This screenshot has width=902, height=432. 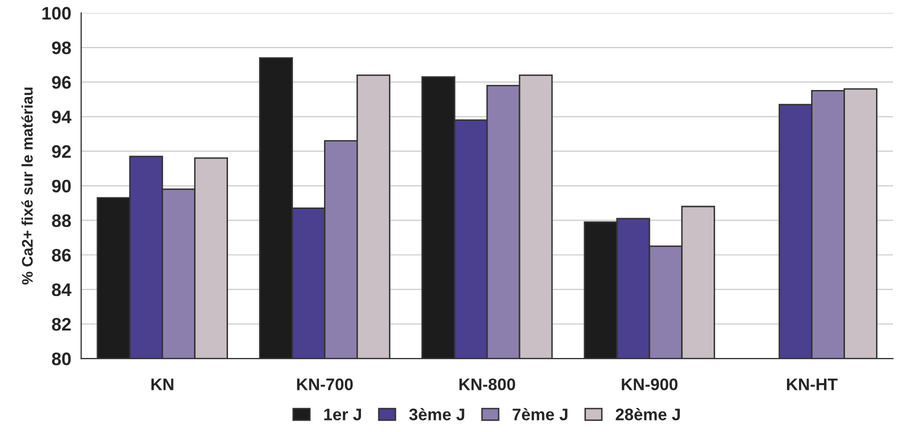 I want to click on legend-label: 3ème J, so click(x=436, y=414).